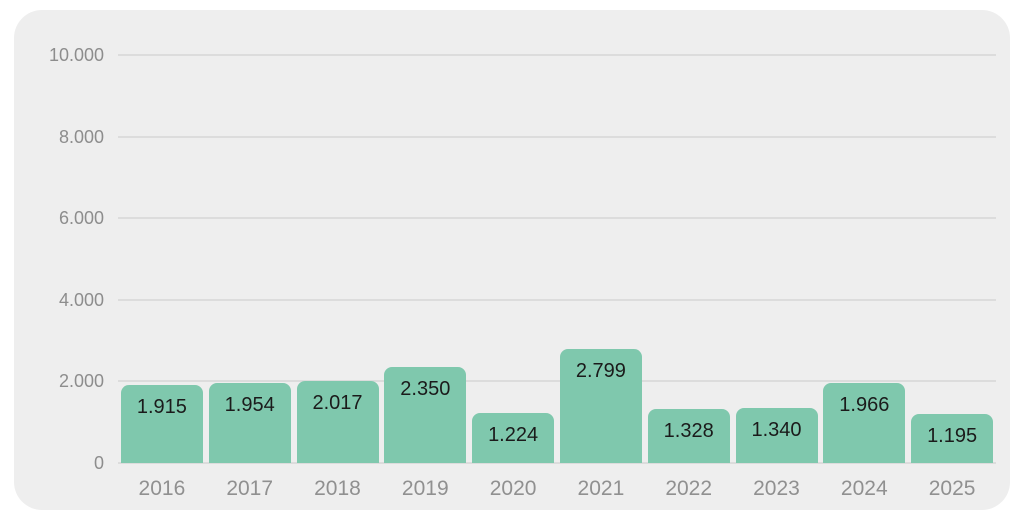 The image size is (1024, 525). I want to click on x-axis-tick-label: 2016, so click(162, 488).